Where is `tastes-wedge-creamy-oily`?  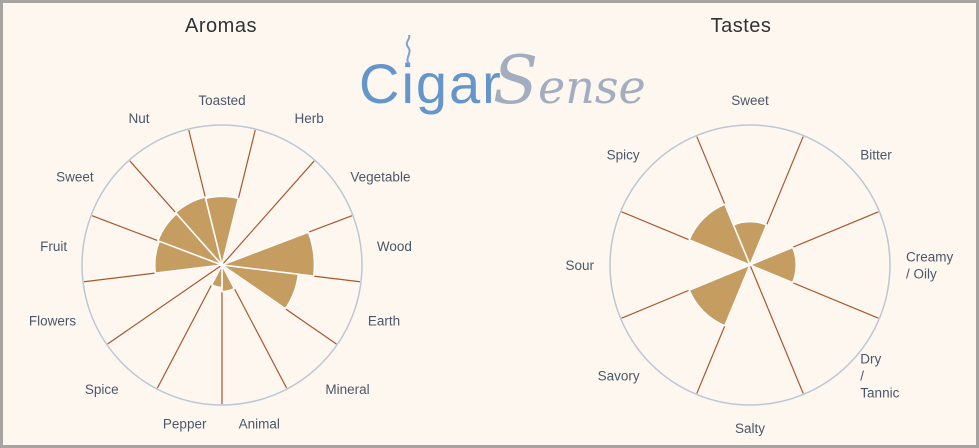
tastes-wedge-creamy-oily is located at coordinates (773, 265).